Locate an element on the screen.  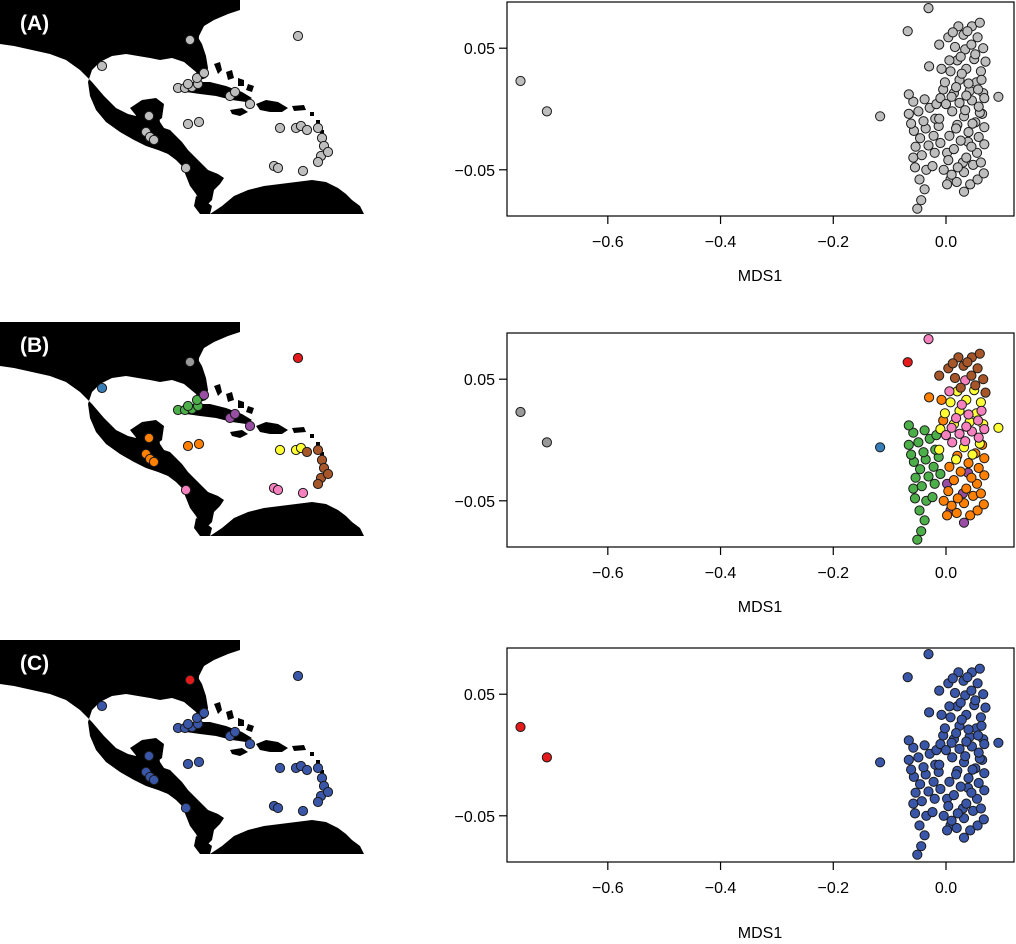
y-tick-label: −0.05 is located at coordinates (475, 817).